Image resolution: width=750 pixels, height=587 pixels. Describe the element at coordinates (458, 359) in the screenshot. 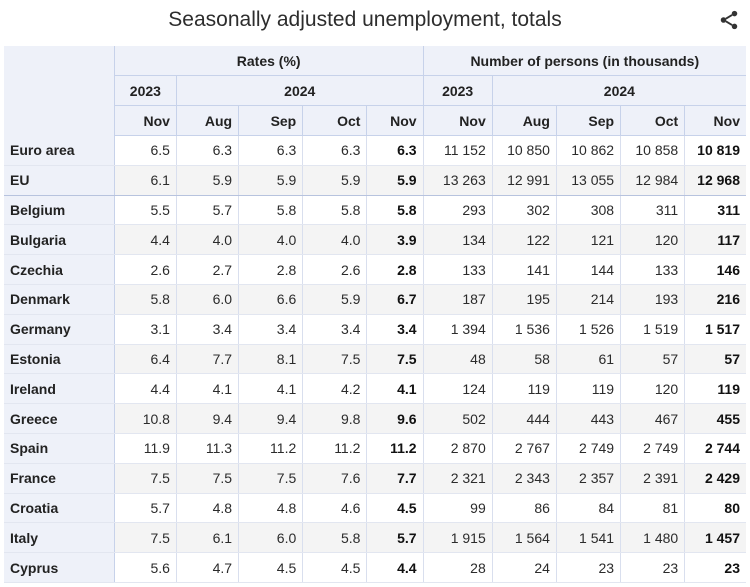

I see `table-cell: 48` at that location.